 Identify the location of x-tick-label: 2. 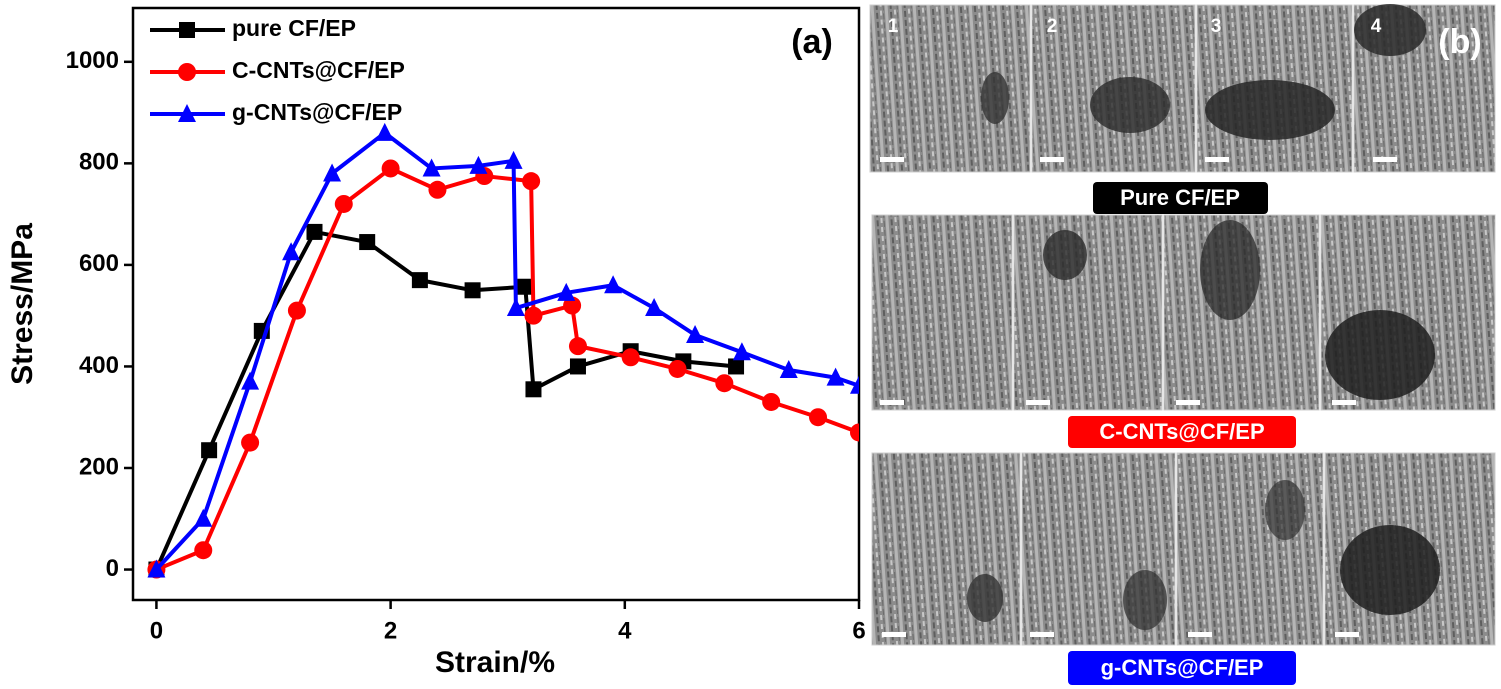
(390, 630).